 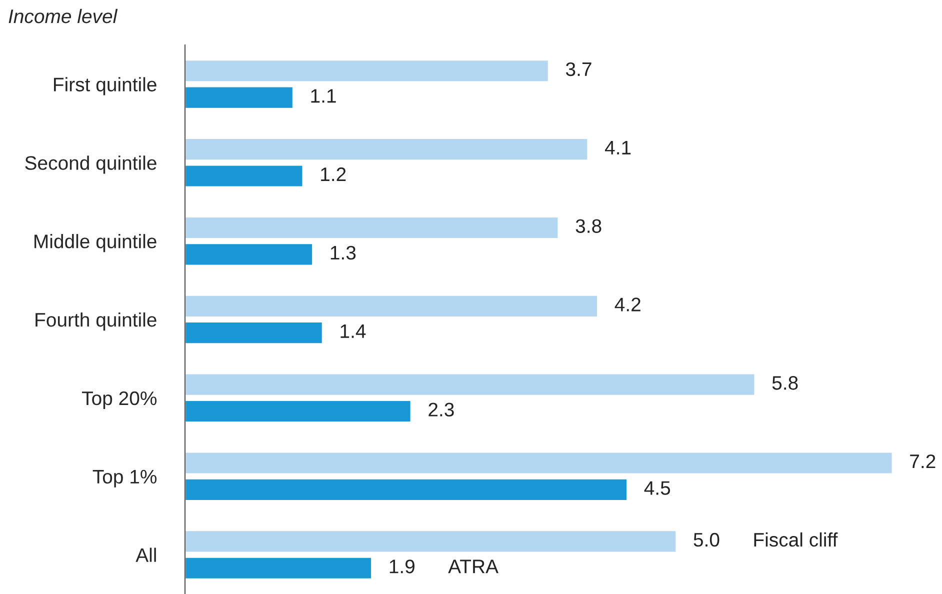 I want to click on data-label: 1.4, so click(x=353, y=331).